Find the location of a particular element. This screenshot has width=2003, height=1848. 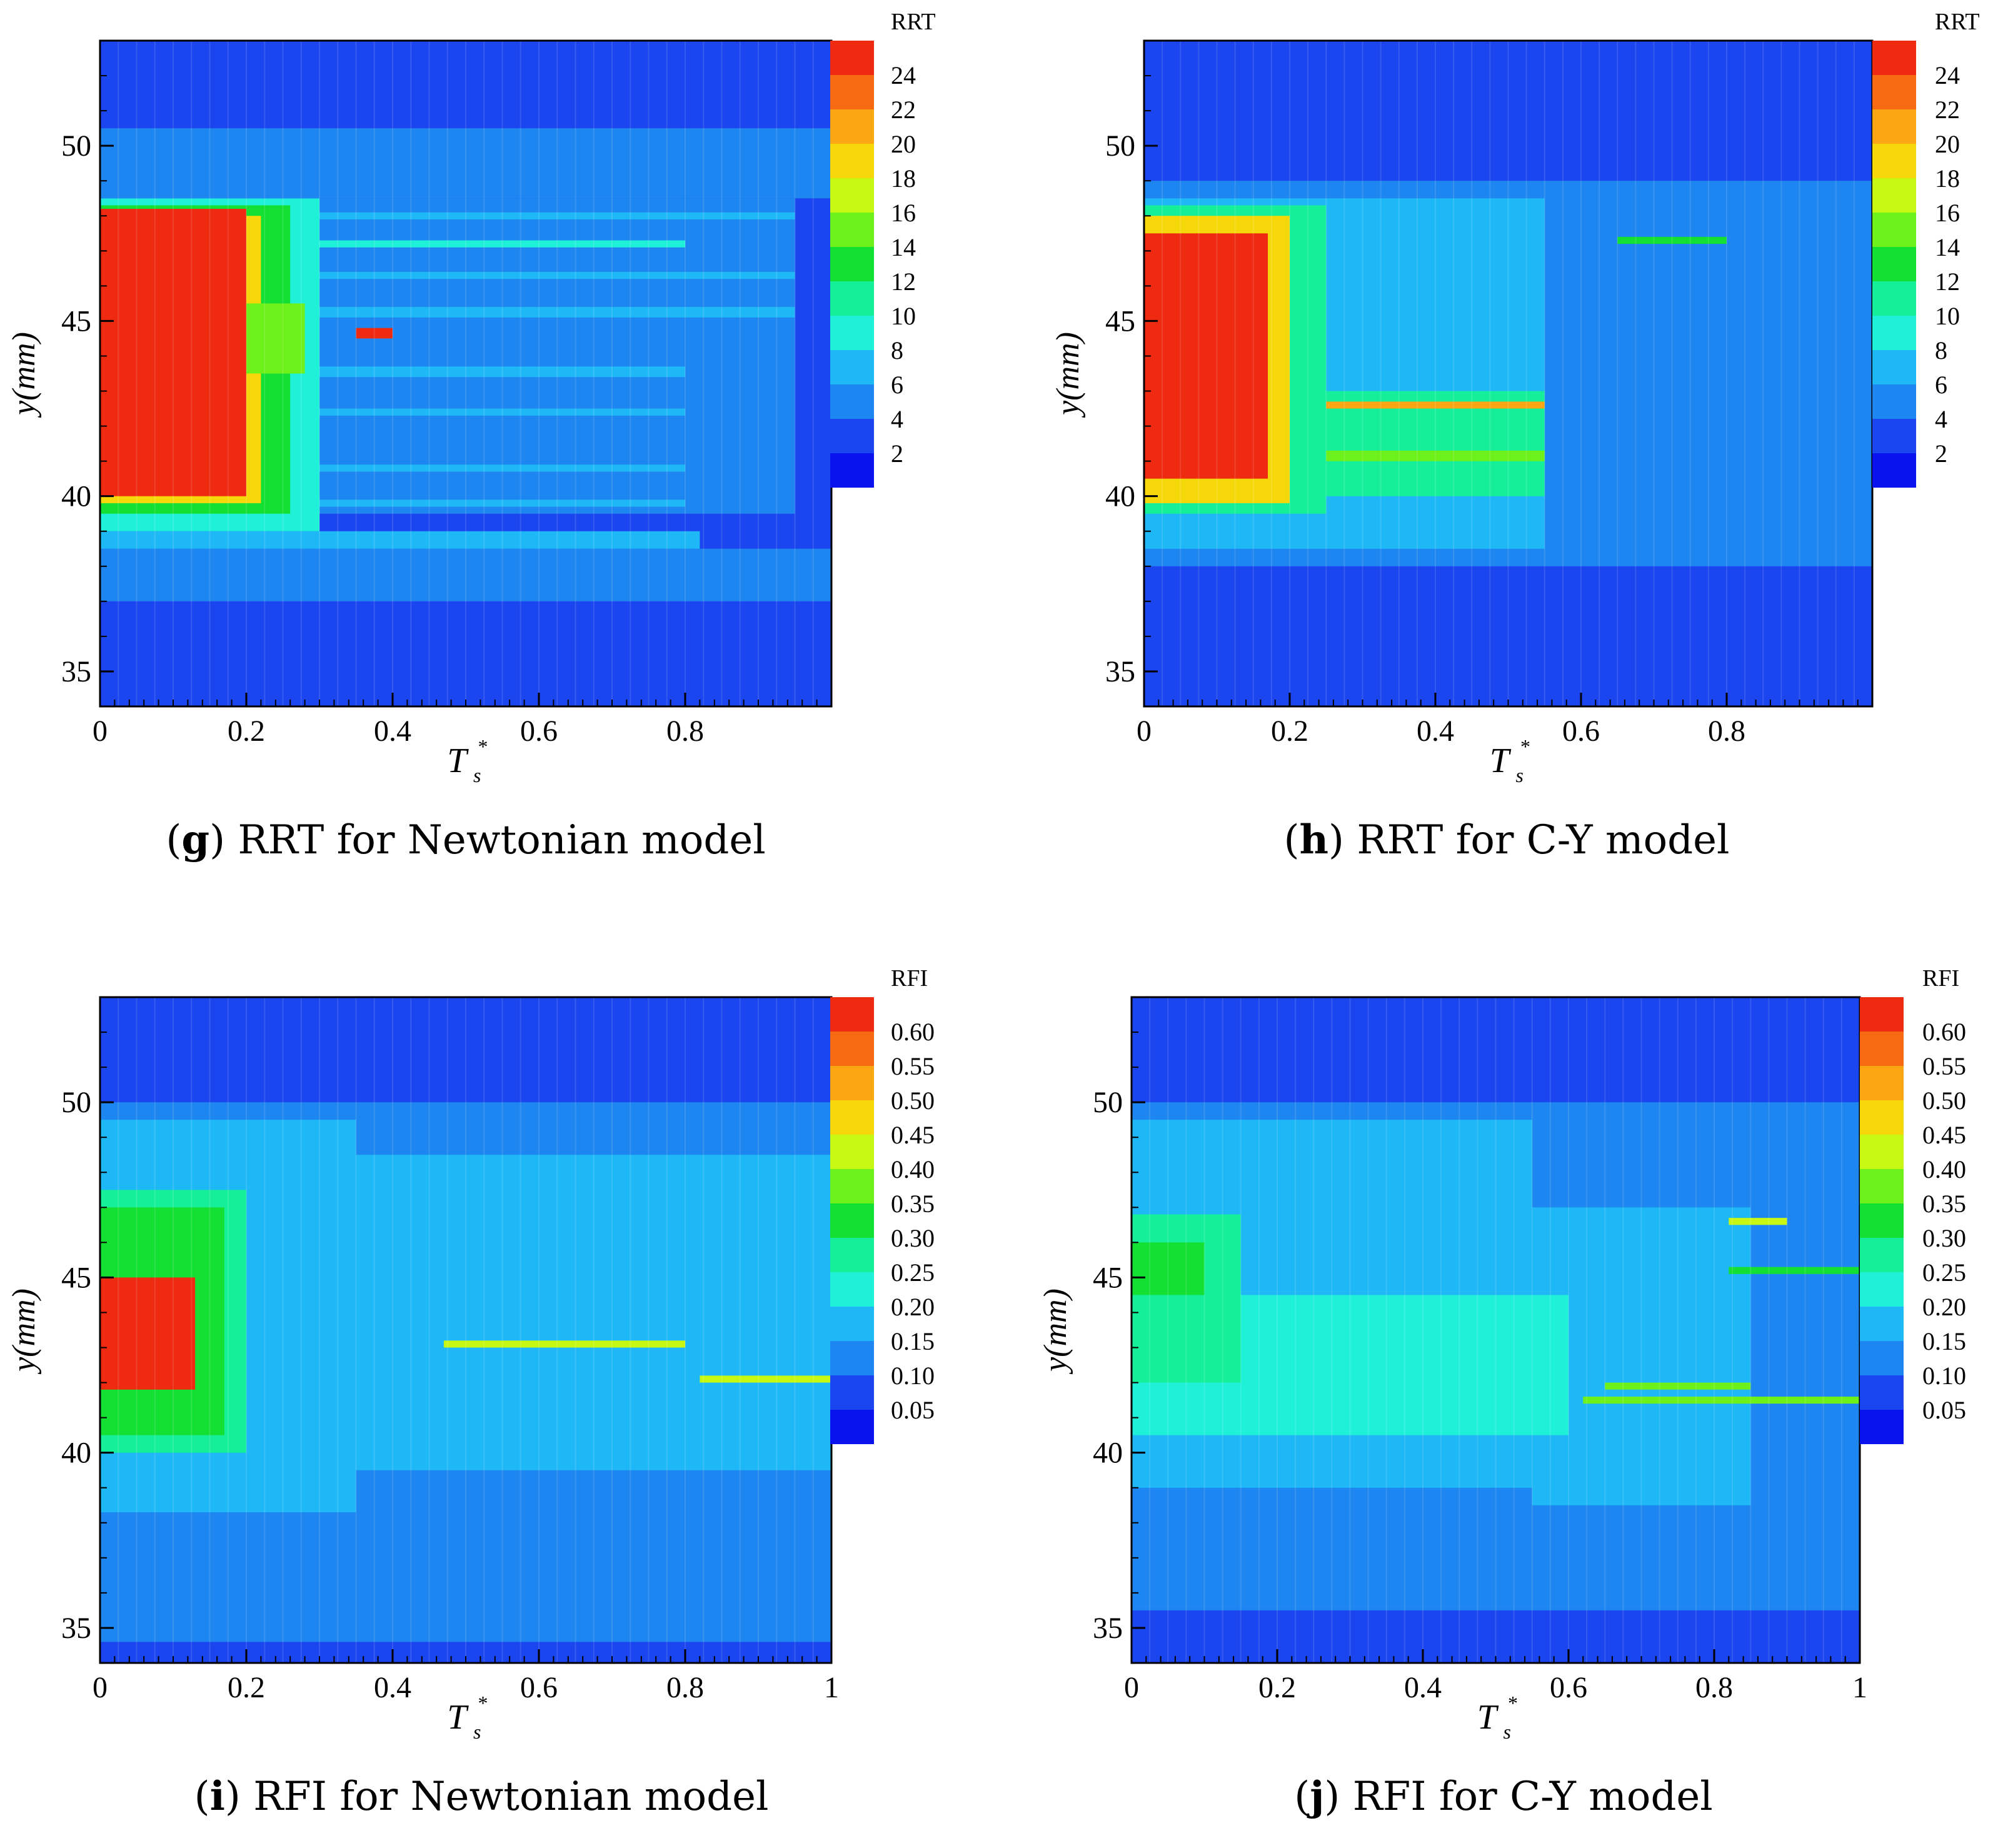

legend-label: 10 is located at coordinates (903, 316).